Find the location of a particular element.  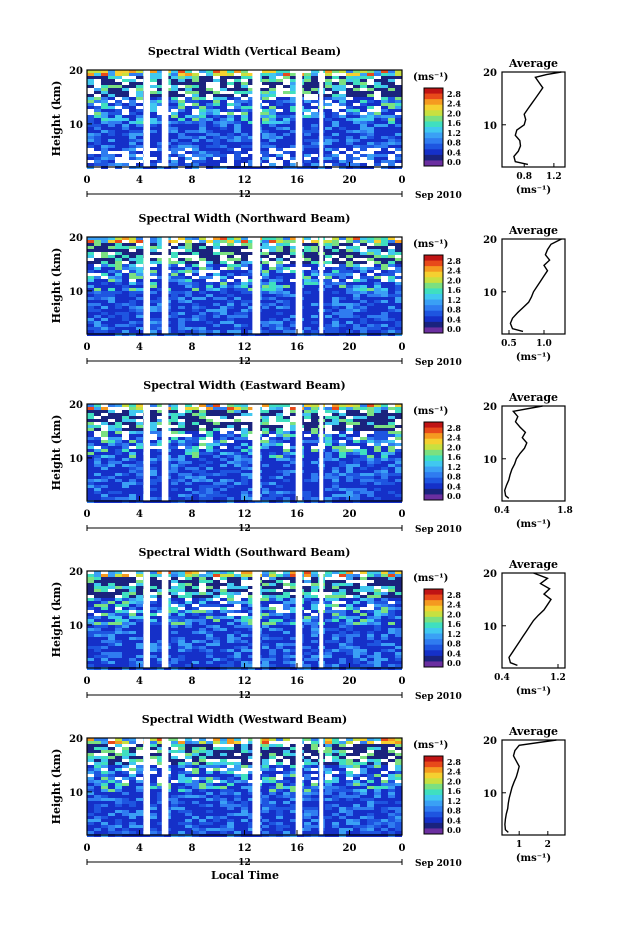

chart-title: Spectral Width (Vertical Beam) is located at coordinates (244, 51).